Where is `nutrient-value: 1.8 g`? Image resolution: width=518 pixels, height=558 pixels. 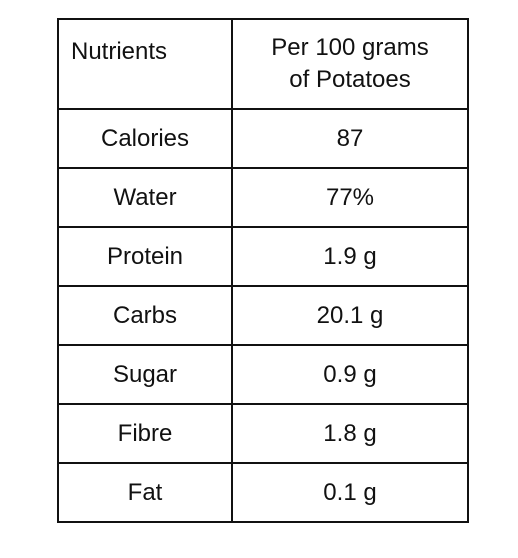 nutrient-value: 1.8 g is located at coordinates (350, 433).